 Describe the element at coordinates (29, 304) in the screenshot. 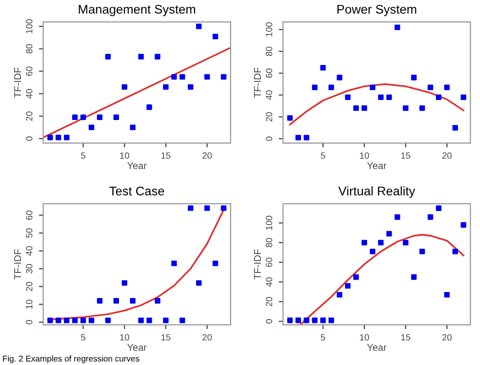

I see `y-tick-label: 10` at that location.